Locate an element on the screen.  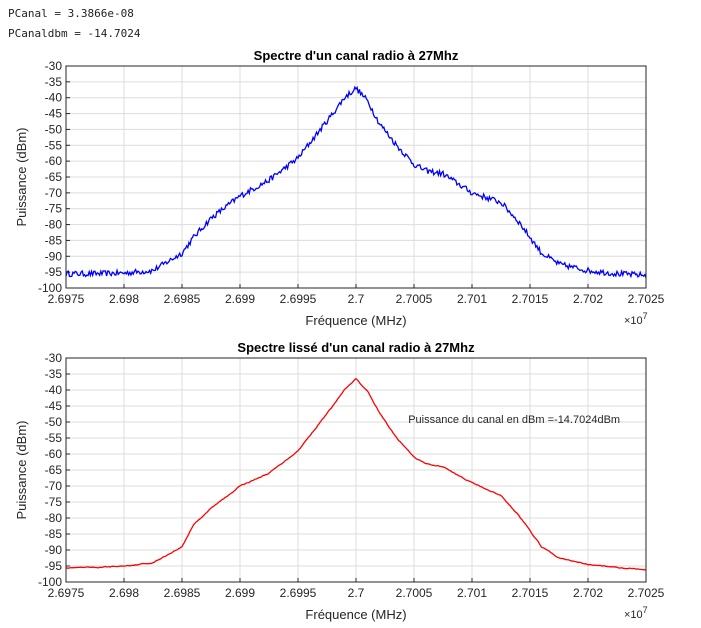
chart-title: Spectre d'un canal radio à 27Mhz is located at coordinates (356, 55).